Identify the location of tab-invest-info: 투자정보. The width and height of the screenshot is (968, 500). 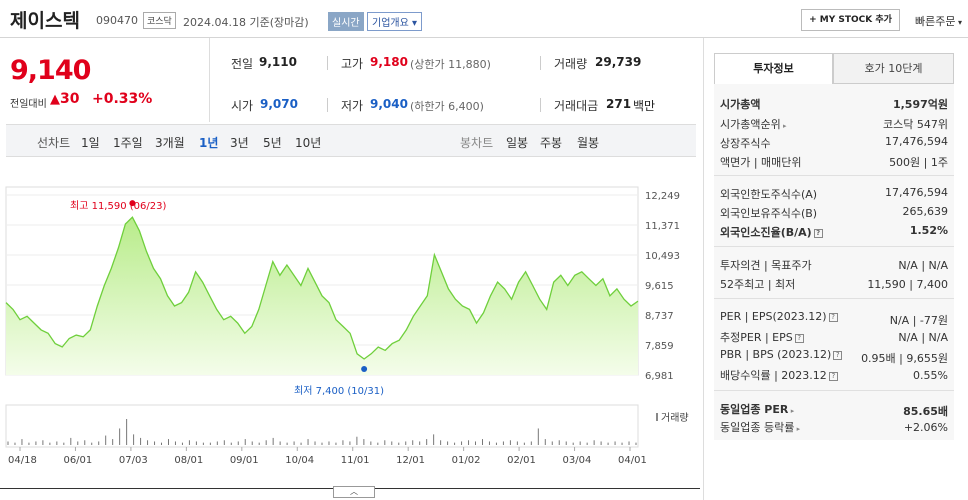
(773, 68).